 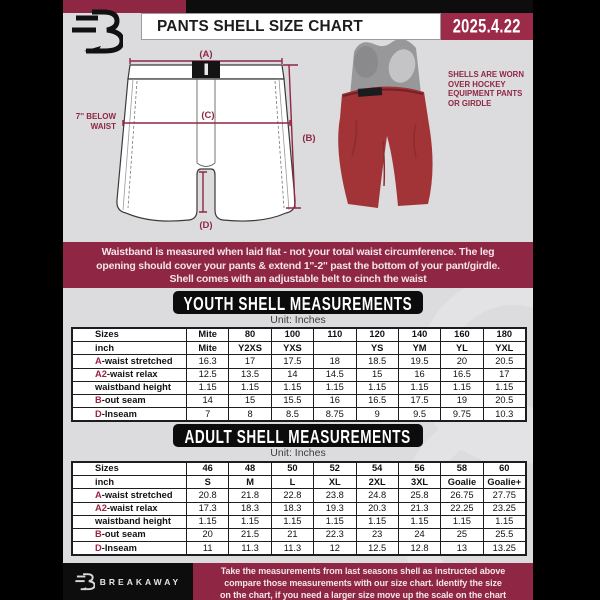 I want to click on measurement-cell: 25.5, so click(x=504, y=535).